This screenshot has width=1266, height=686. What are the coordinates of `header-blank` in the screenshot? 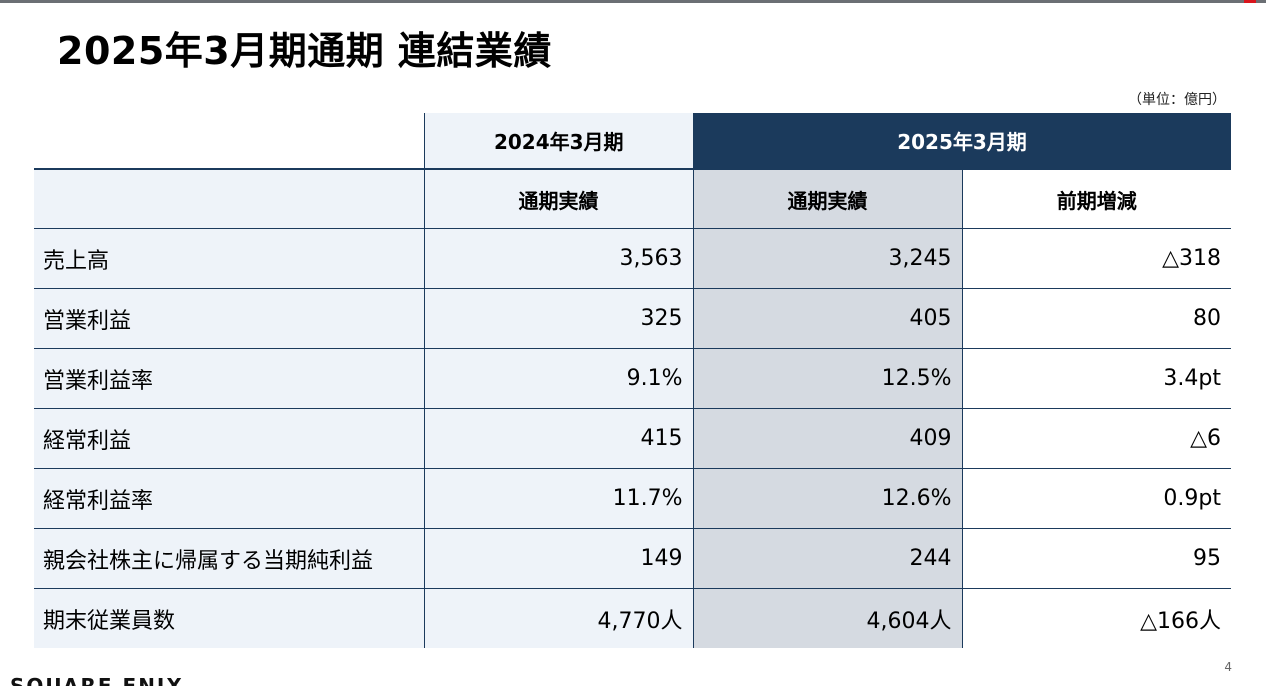 It's located at (229, 141).